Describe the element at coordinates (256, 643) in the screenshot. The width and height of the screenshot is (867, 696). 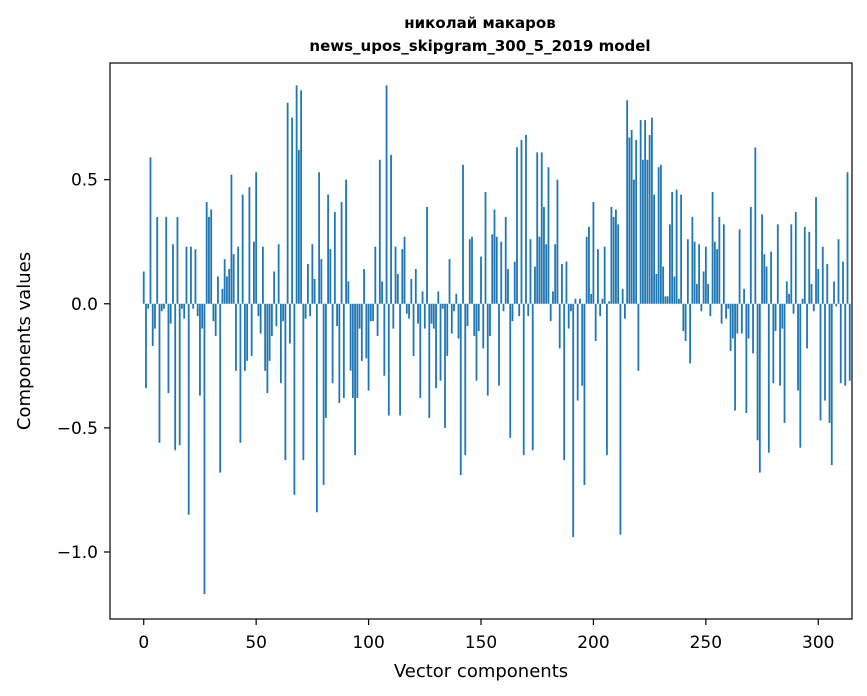
I see `x-tick-label: 50` at that location.